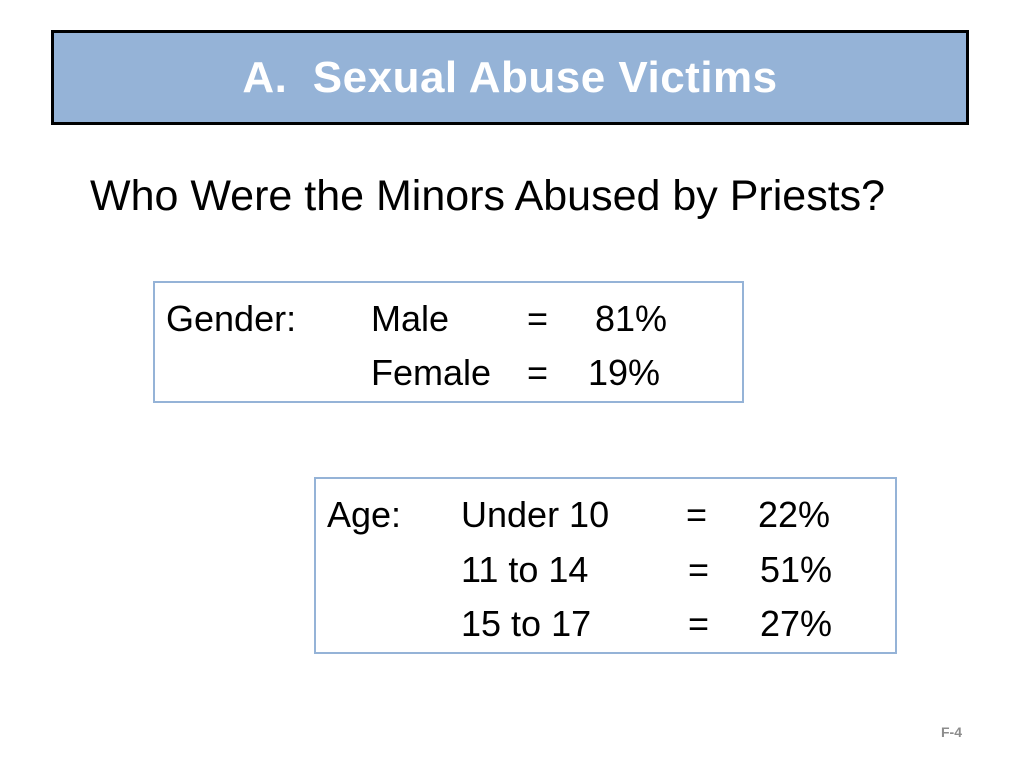  I want to click on age-equals-15-to-17: =, so click(699, 623).